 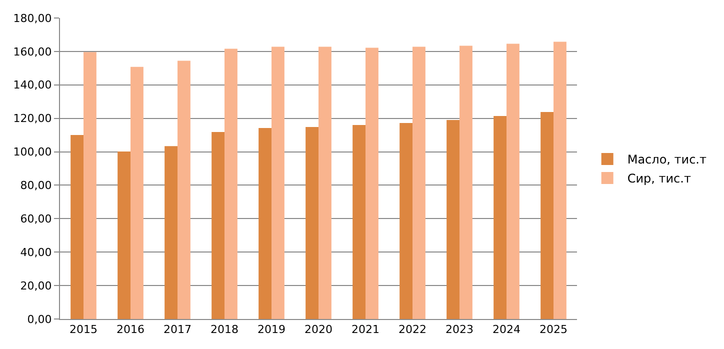 What do you see at coordinates (32, 119) in the screenshot?
I see `y-tick-label: 120,00` at bounding box center [32, 119].